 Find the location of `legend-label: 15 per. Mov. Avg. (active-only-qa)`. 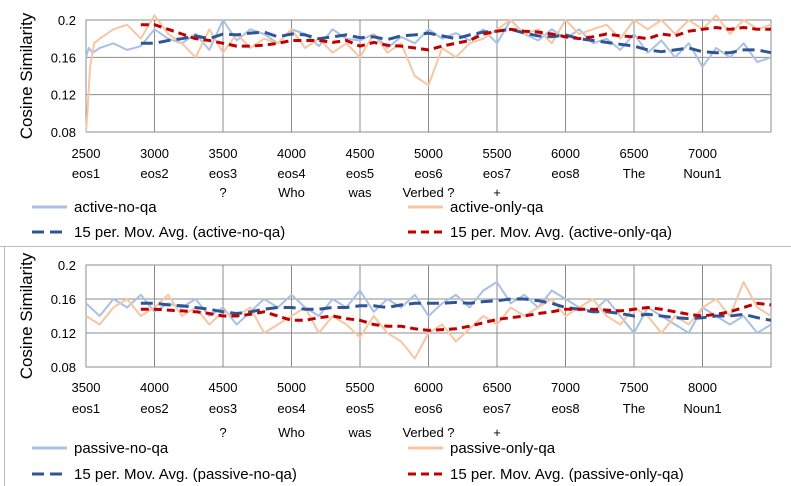

legend-label: 15 per. Mov. Avg. (active-only-qa) is located at coordinates (561, 232).